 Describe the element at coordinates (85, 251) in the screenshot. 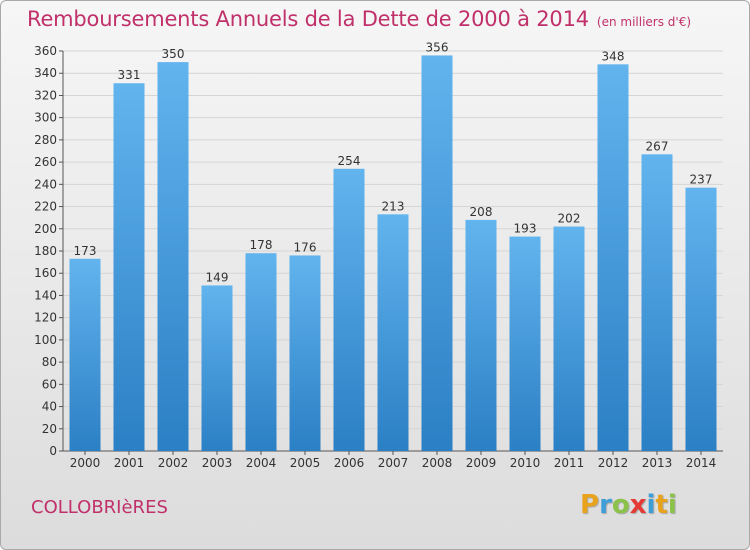

I see `bar-value-label: 173` at that location.